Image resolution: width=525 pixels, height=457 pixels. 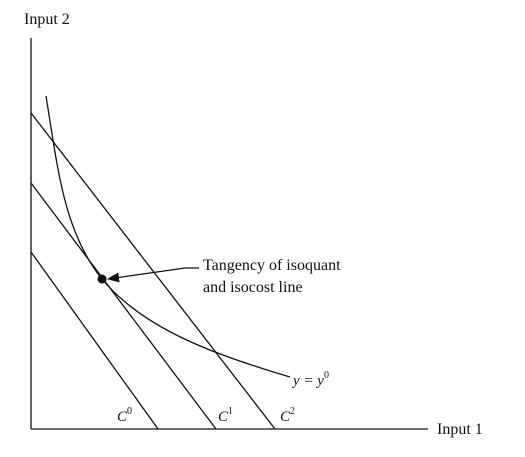 I want to click on y-axis-label: Input 2, so click(x=47, y=19).